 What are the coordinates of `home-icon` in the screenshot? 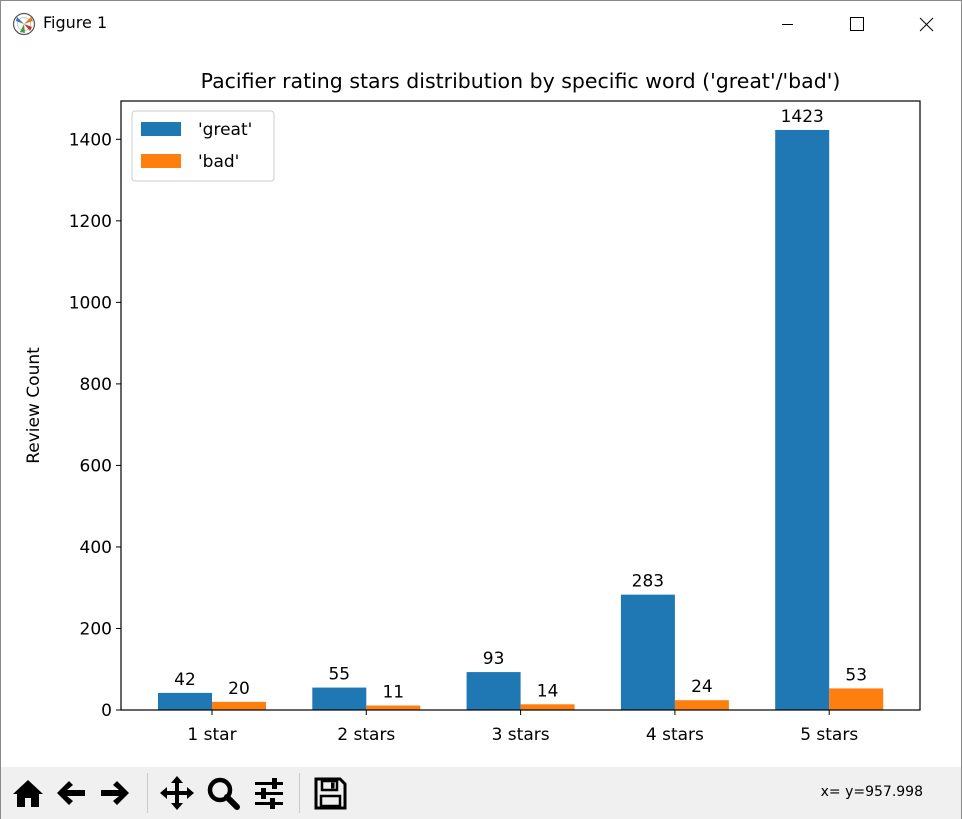 It's located at (28, 793).